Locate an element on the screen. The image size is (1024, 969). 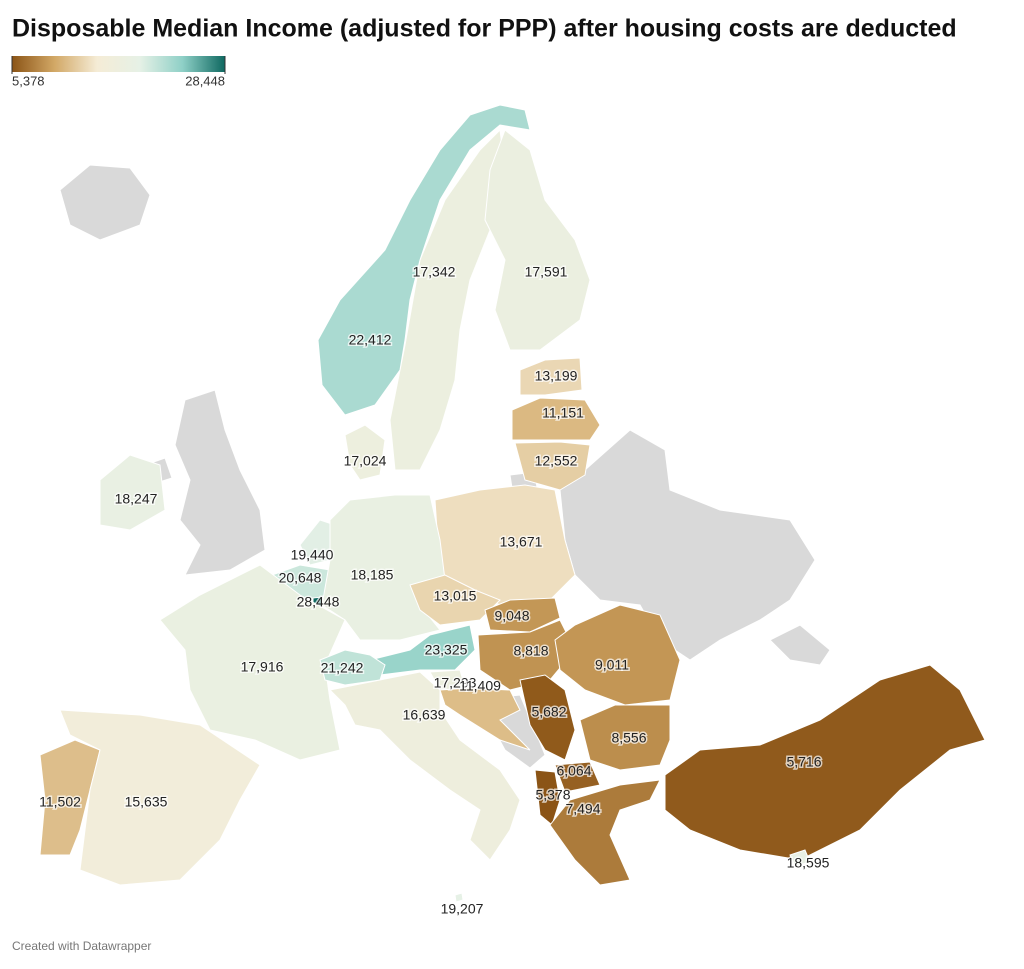
region-label: 5,682 is located at coordinates (548, 712).